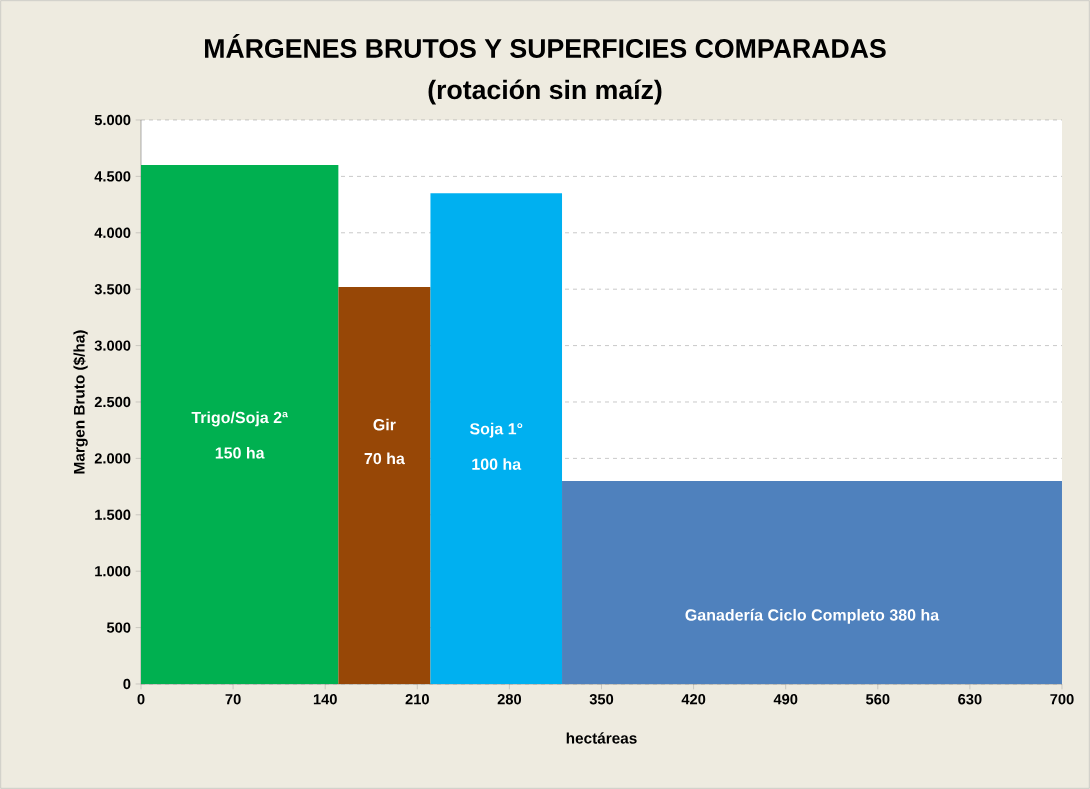  I want to click on x-tick-label: 350, so click(601, 699).